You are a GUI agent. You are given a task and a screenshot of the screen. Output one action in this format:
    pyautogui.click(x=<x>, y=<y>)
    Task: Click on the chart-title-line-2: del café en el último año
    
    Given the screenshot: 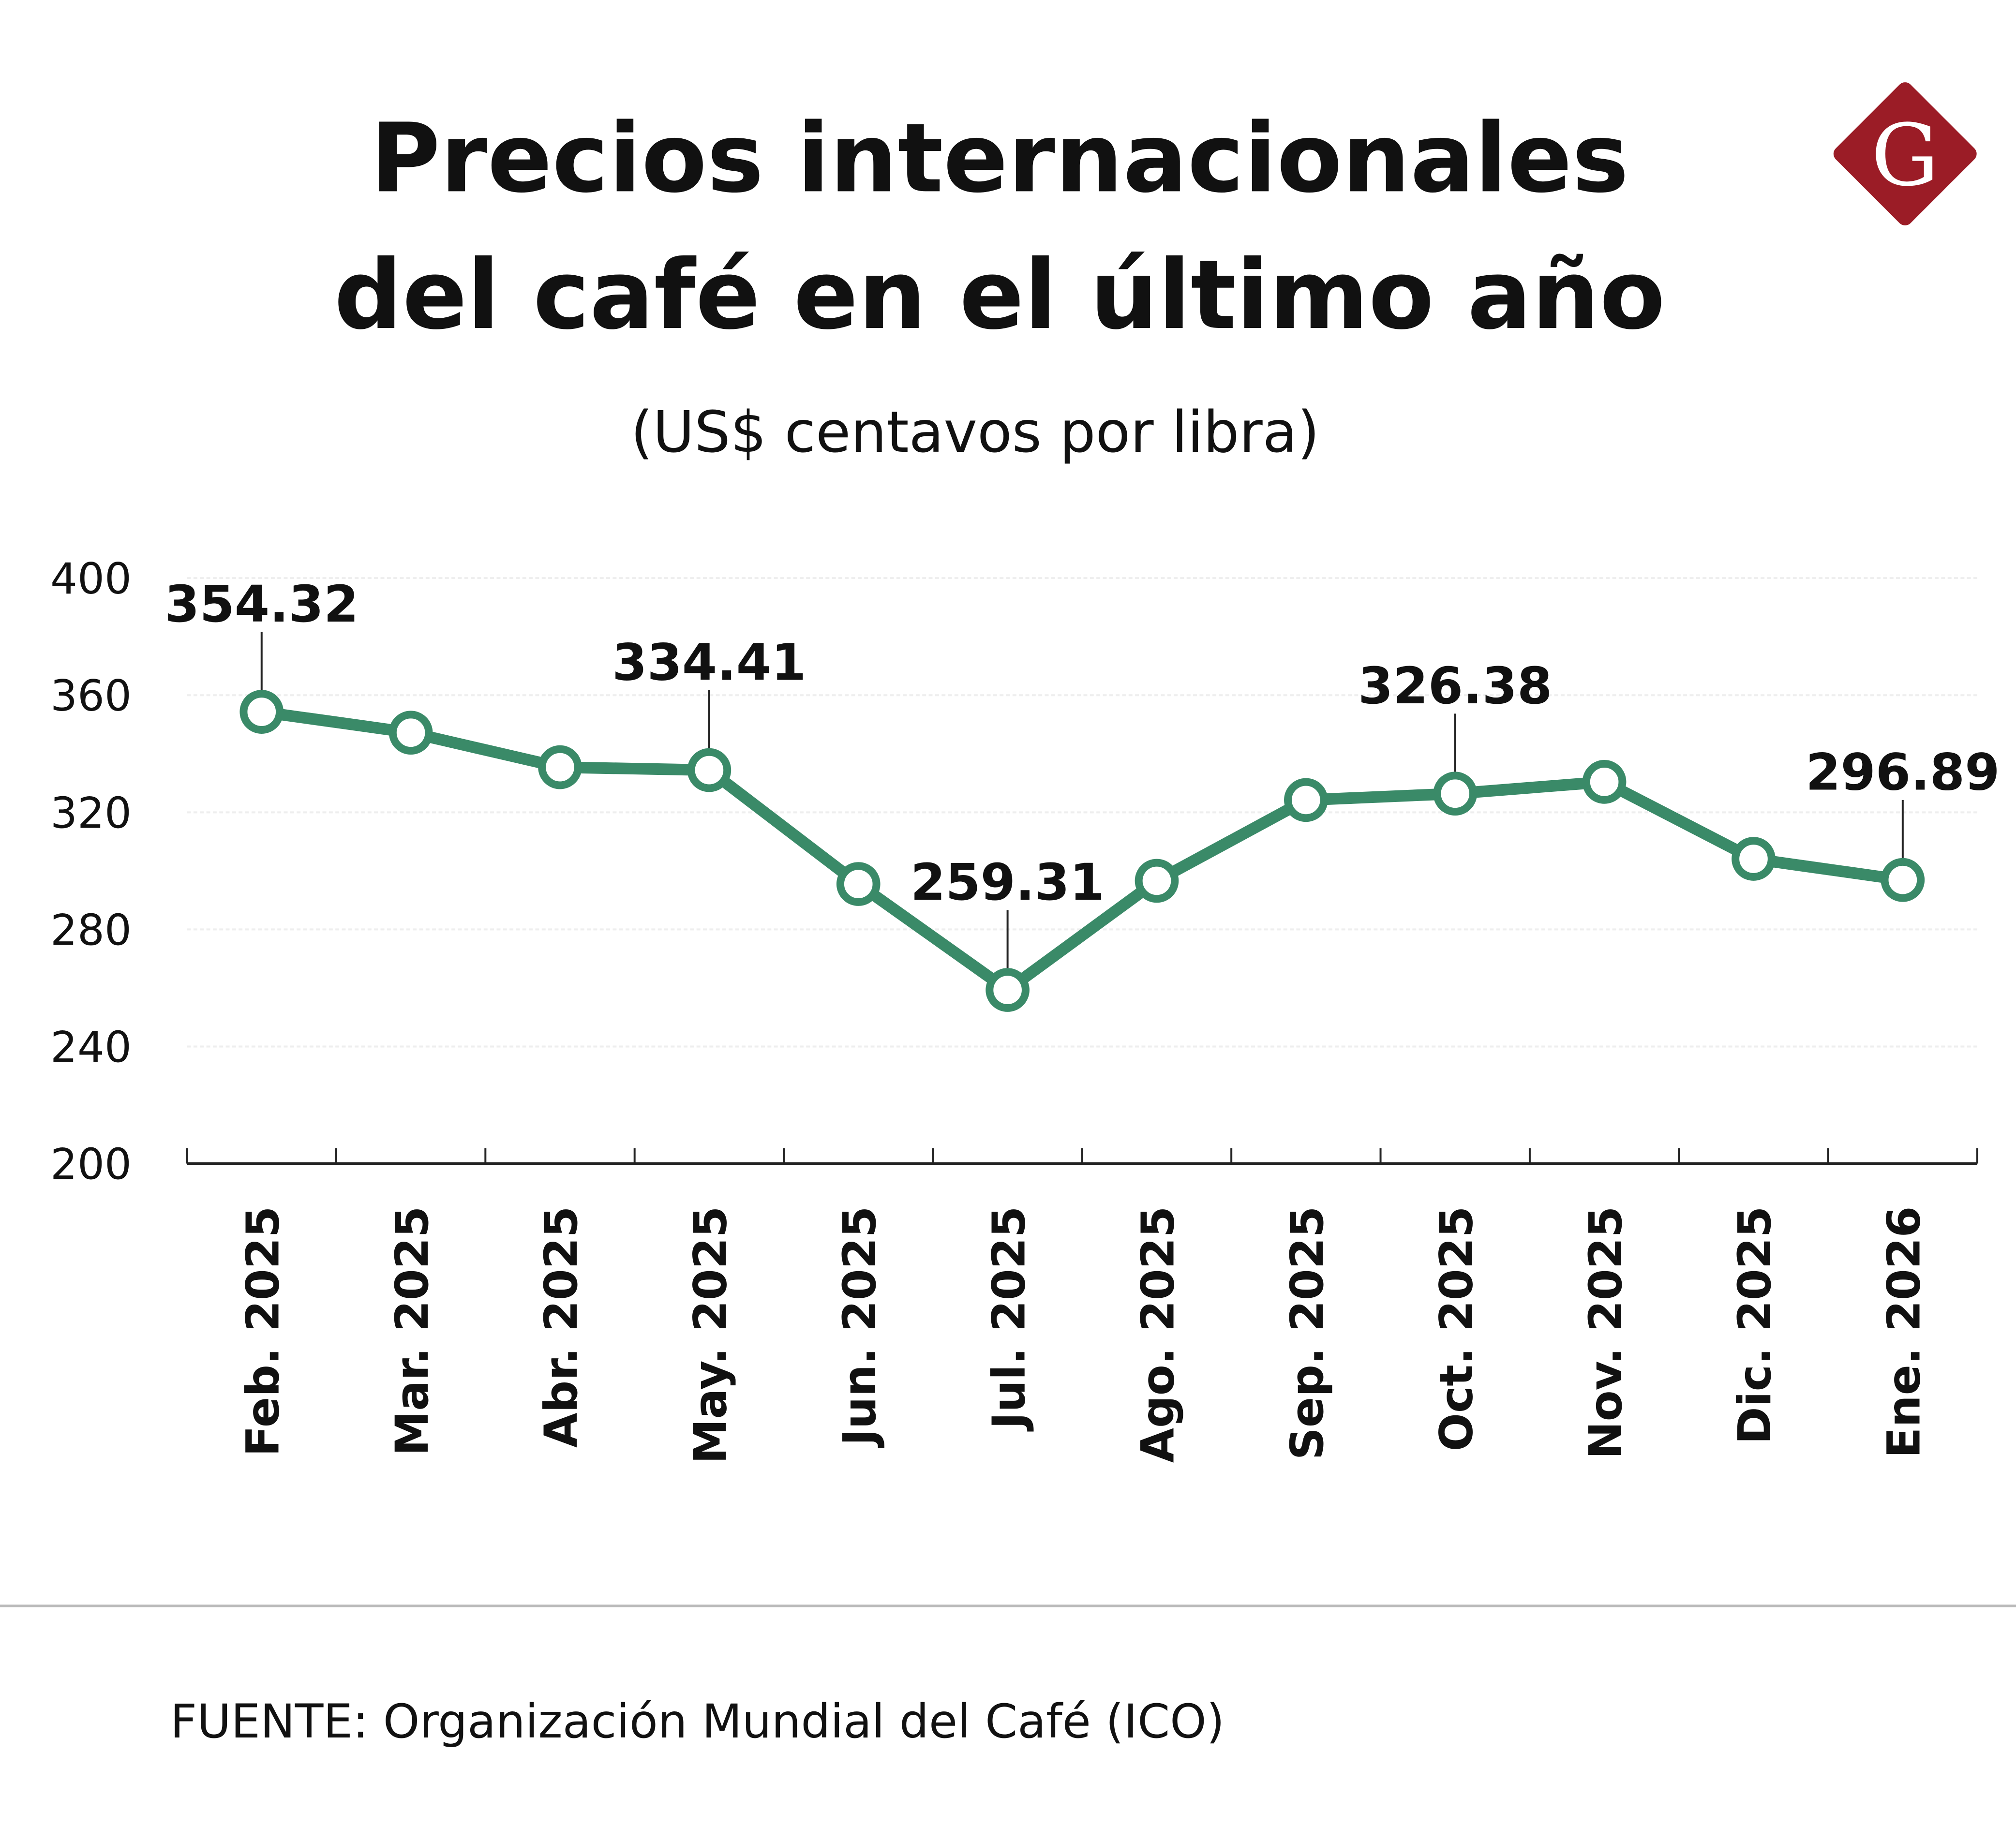 What is the action you would take?
    pyautogui.click(x=999, y=295)
    